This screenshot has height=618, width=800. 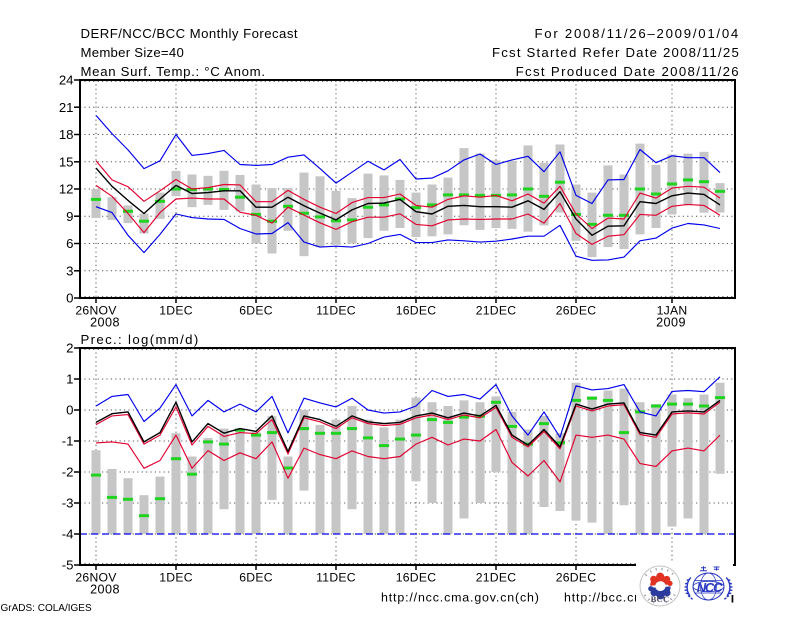 I want to click on svg-text: DERF/NCC/BCC Monthly Forecast, so click(x=190, y=33).